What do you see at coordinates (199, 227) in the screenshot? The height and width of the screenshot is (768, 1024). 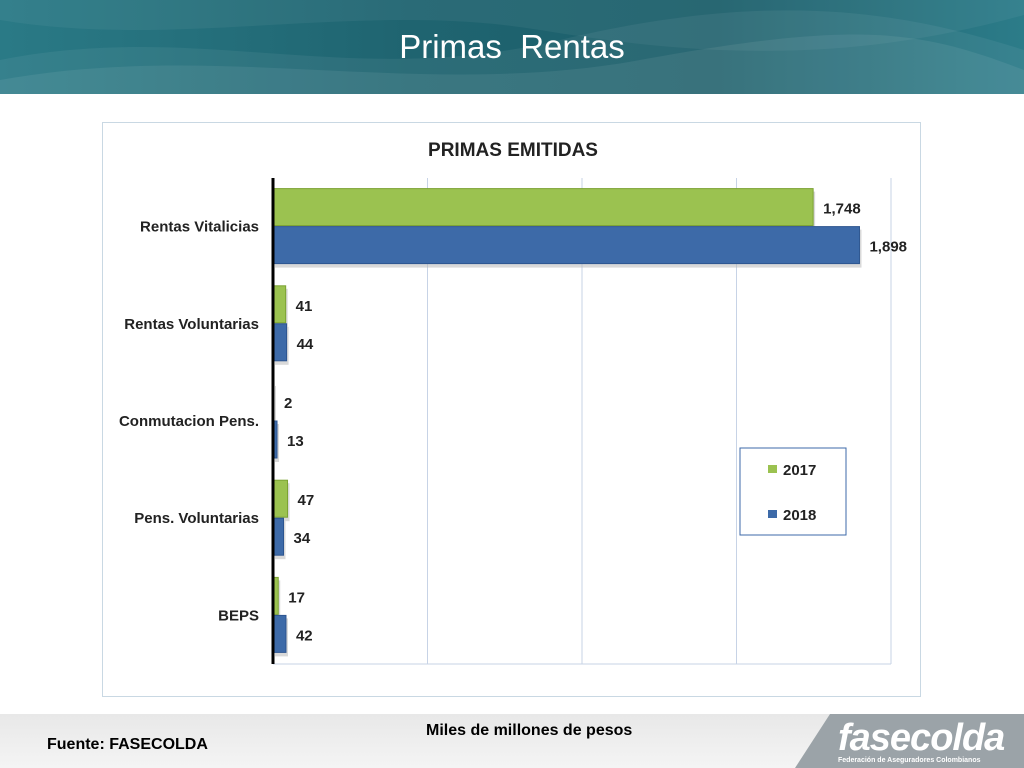 I see `category-label: Rentas Vitalicias` at bounding box center [199, 227].